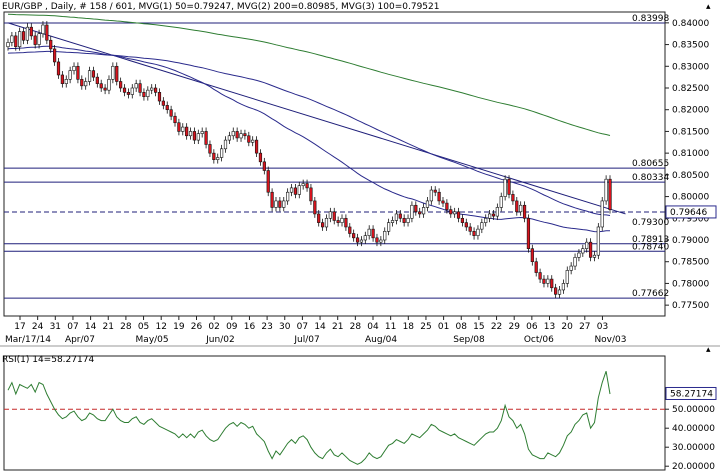 The image size is (720, 473). Describe the element at coordinates (496, 327) in the screenshot. I see `x-day-label: 22` at that location.